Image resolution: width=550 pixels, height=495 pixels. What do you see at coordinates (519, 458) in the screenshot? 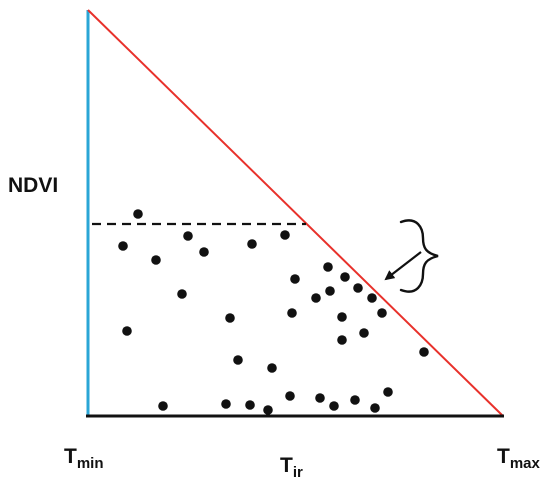
I see `t-max-label: Tmax` at bounding box center [519, 458].